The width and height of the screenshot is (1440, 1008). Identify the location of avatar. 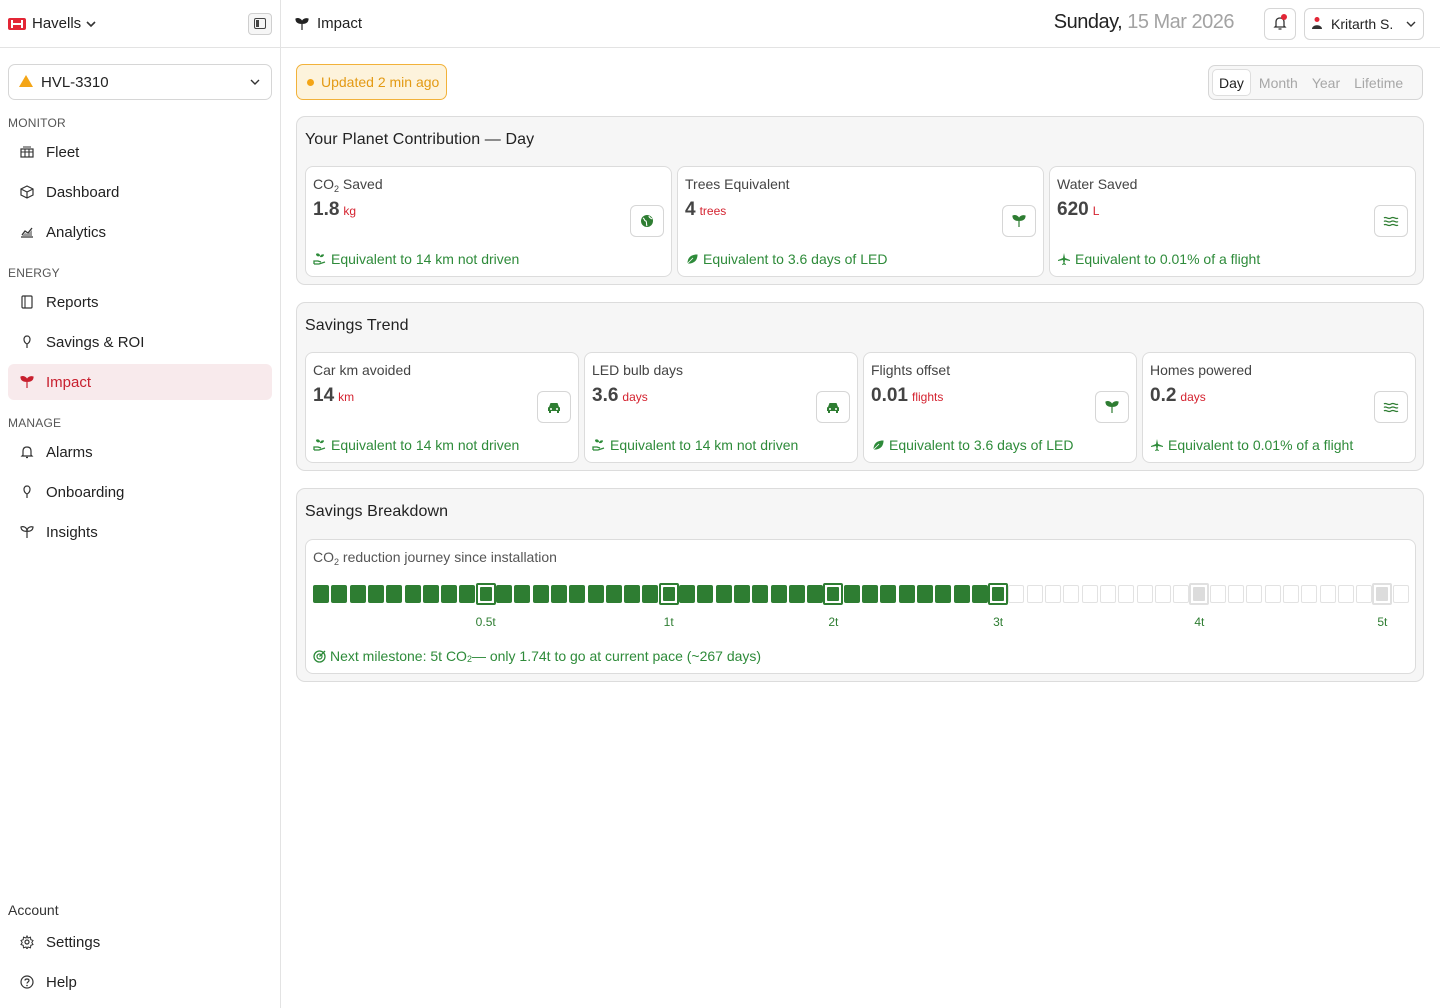
(1317, 24).